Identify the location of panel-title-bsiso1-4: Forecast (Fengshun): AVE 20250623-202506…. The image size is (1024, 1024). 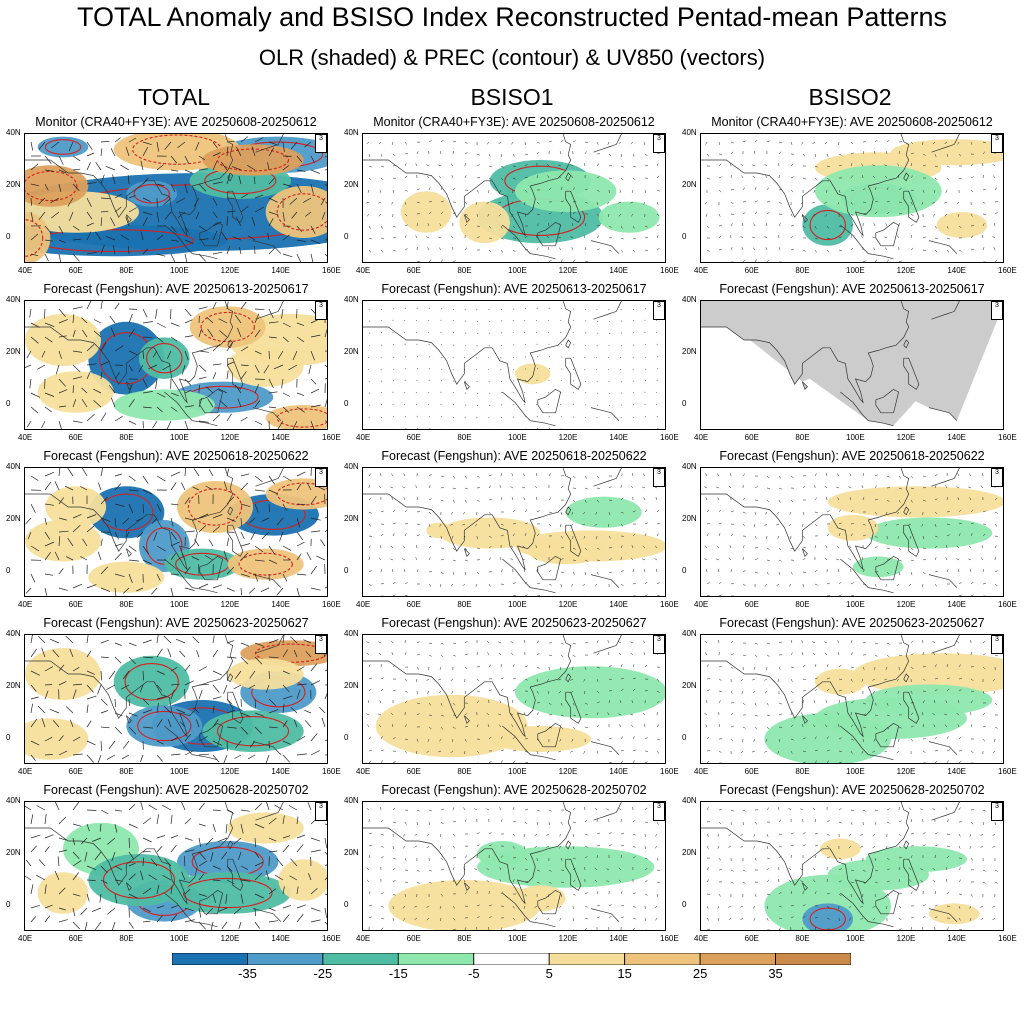
(514, 623).